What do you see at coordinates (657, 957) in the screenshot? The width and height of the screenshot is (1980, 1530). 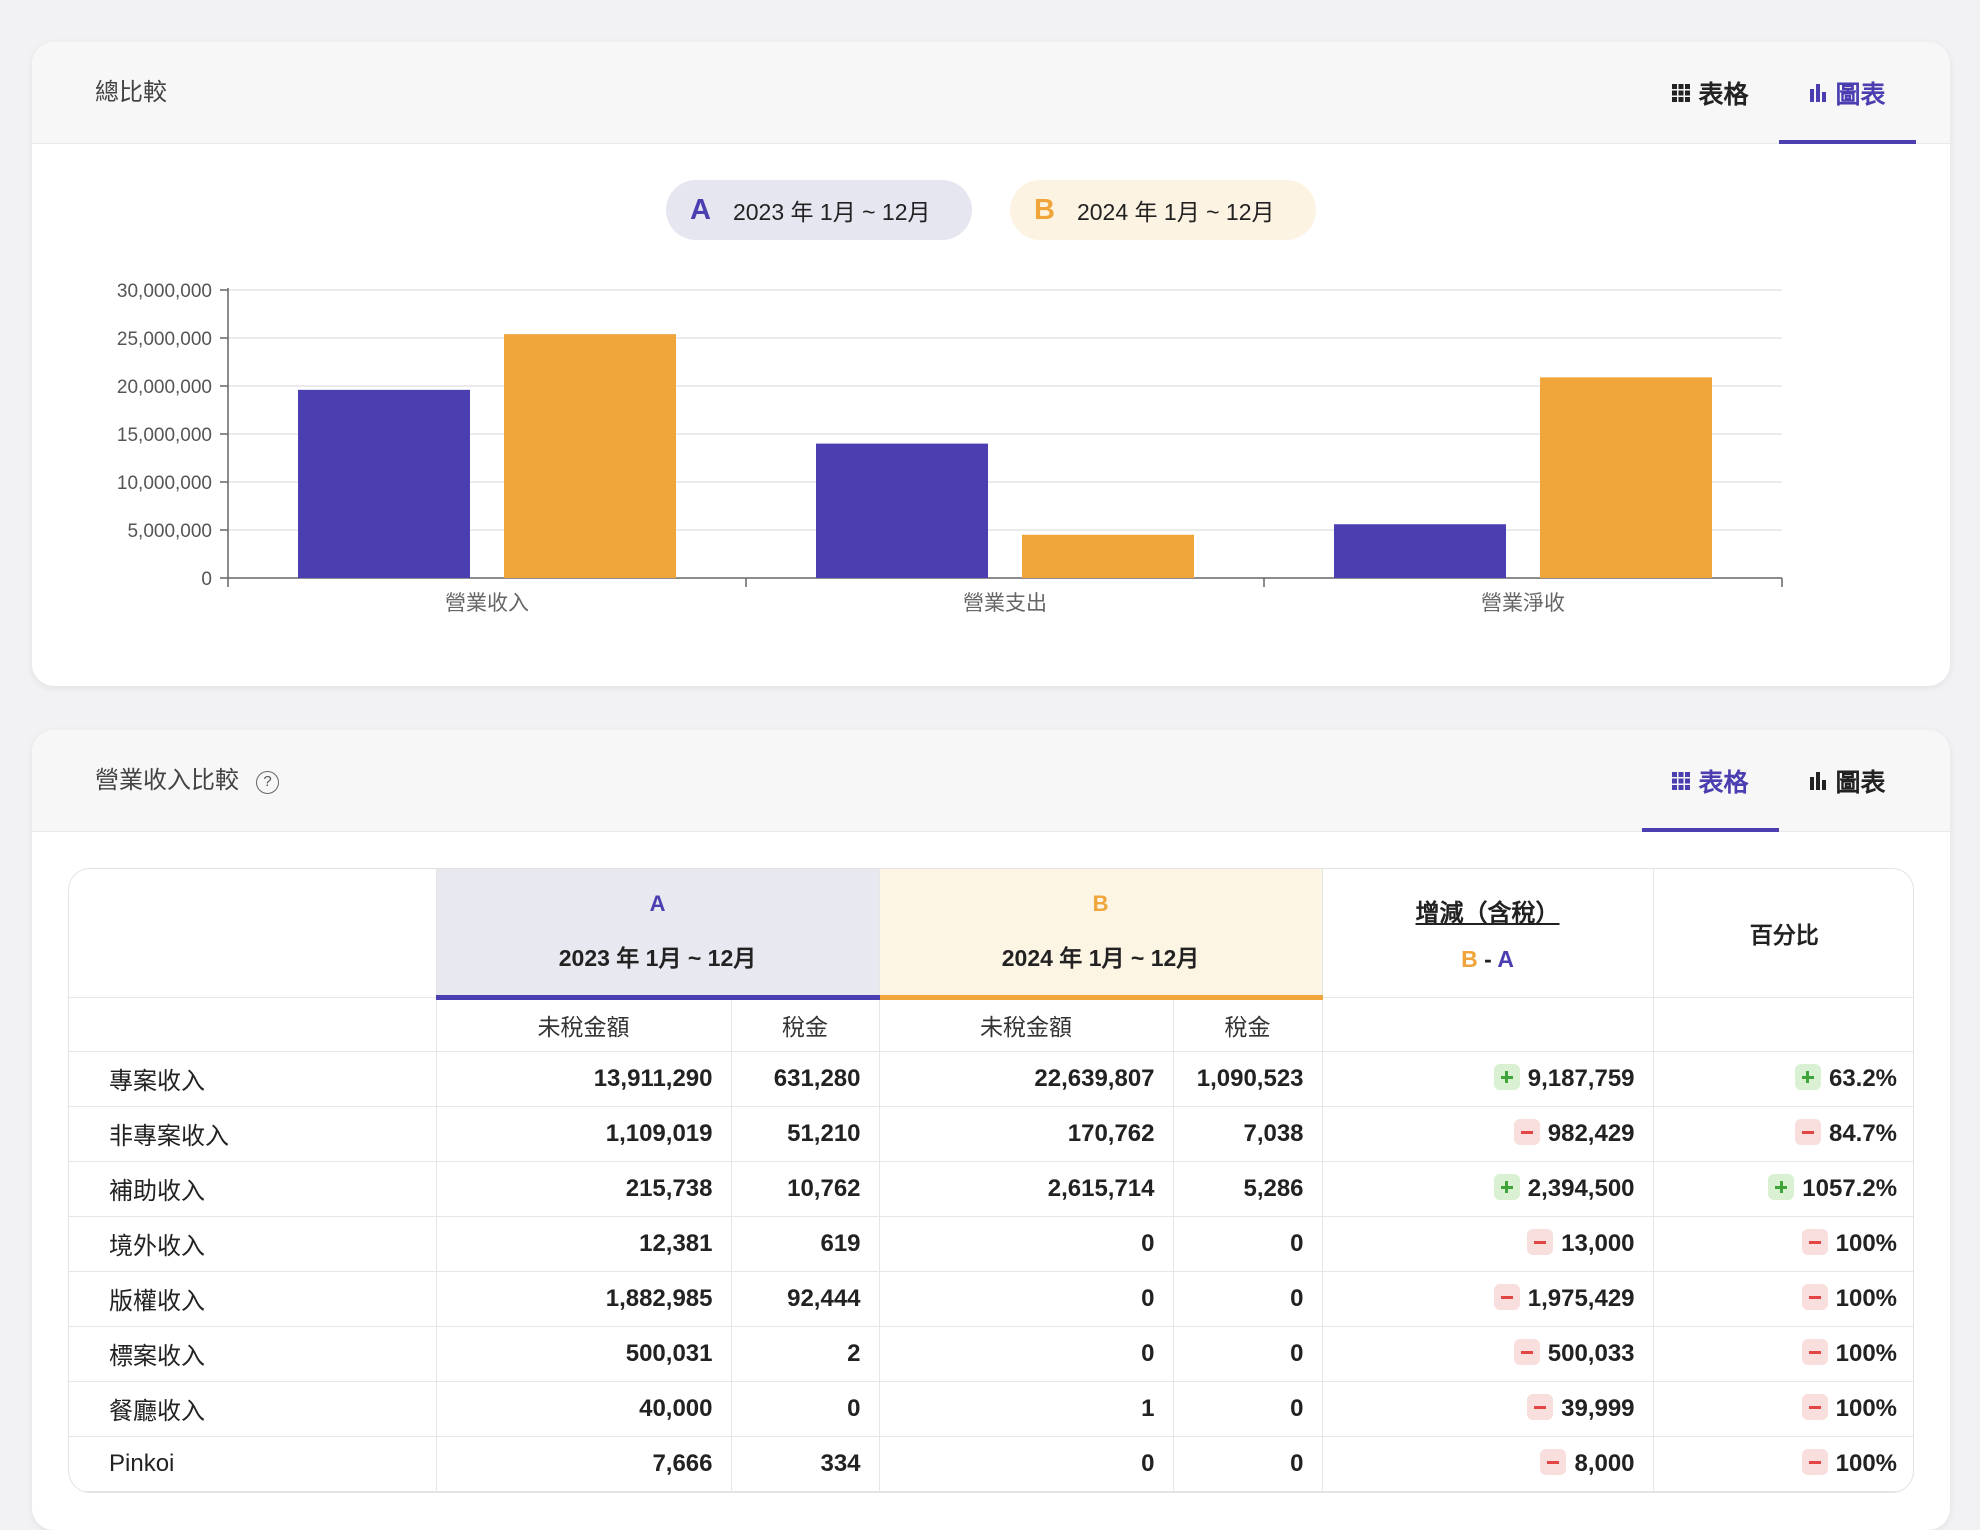 I see `period-label: 2023 年 1月 ~ 12月` at bounding box center [657, 957].